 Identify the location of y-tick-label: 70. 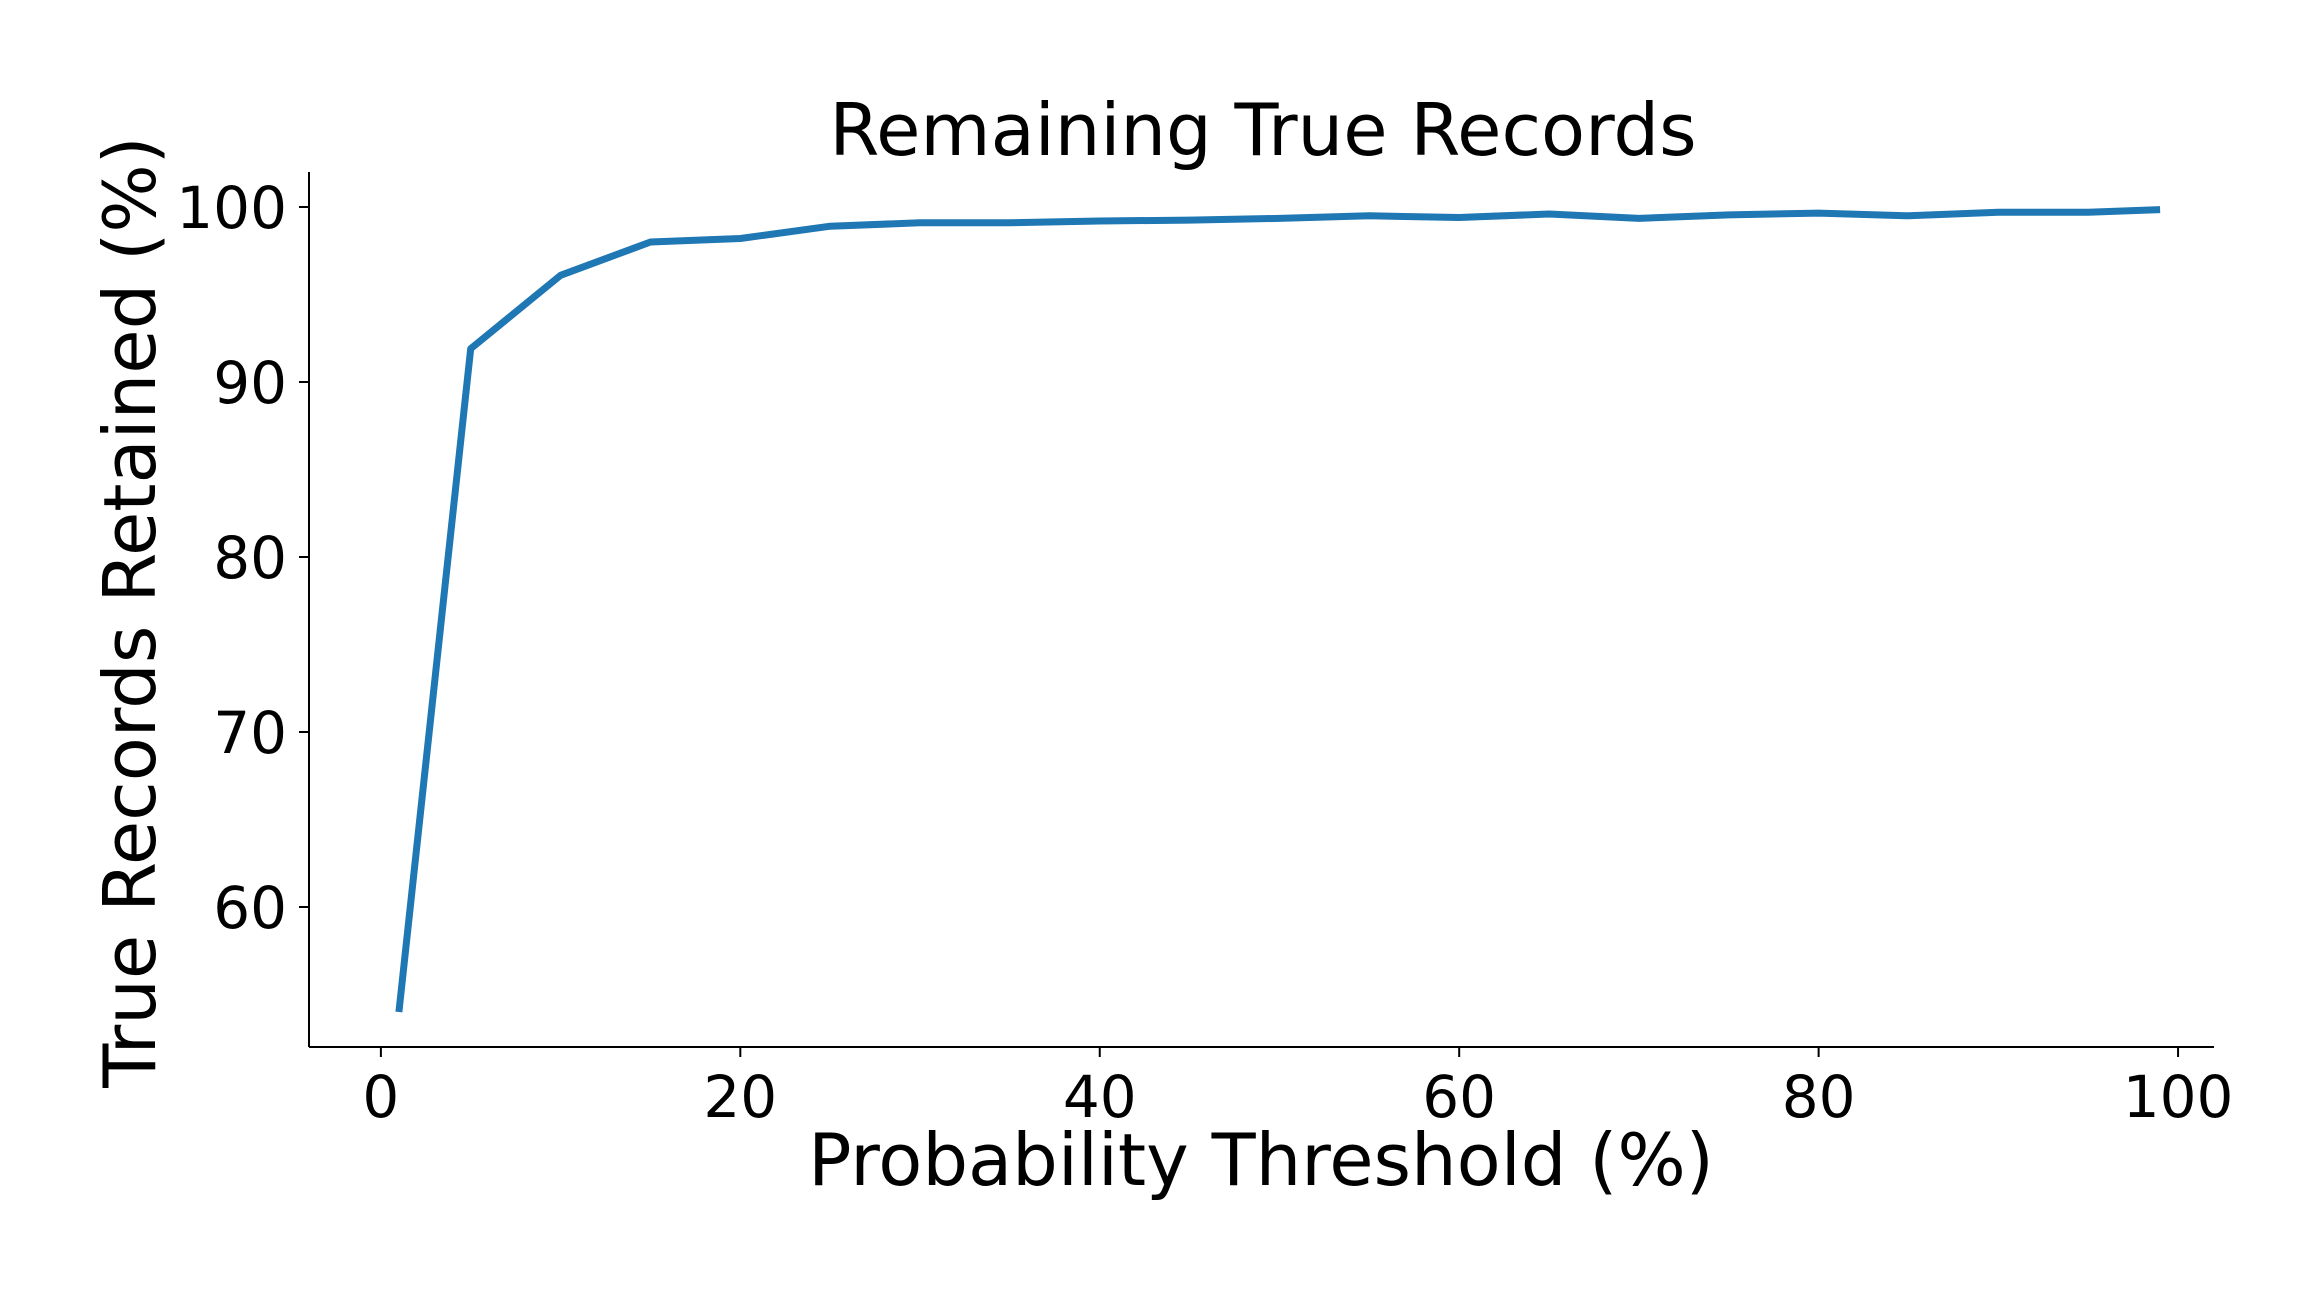
(250, 733).